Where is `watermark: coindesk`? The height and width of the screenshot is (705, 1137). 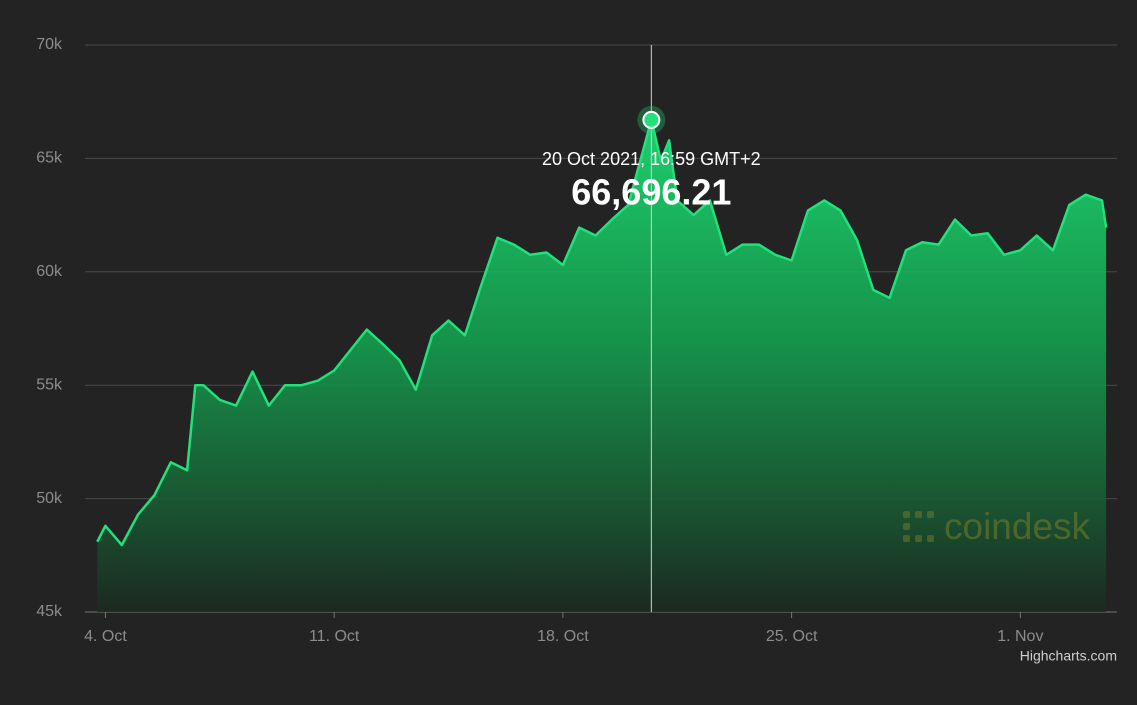
watermark: coindesk is located at coordinates (1017, 526).